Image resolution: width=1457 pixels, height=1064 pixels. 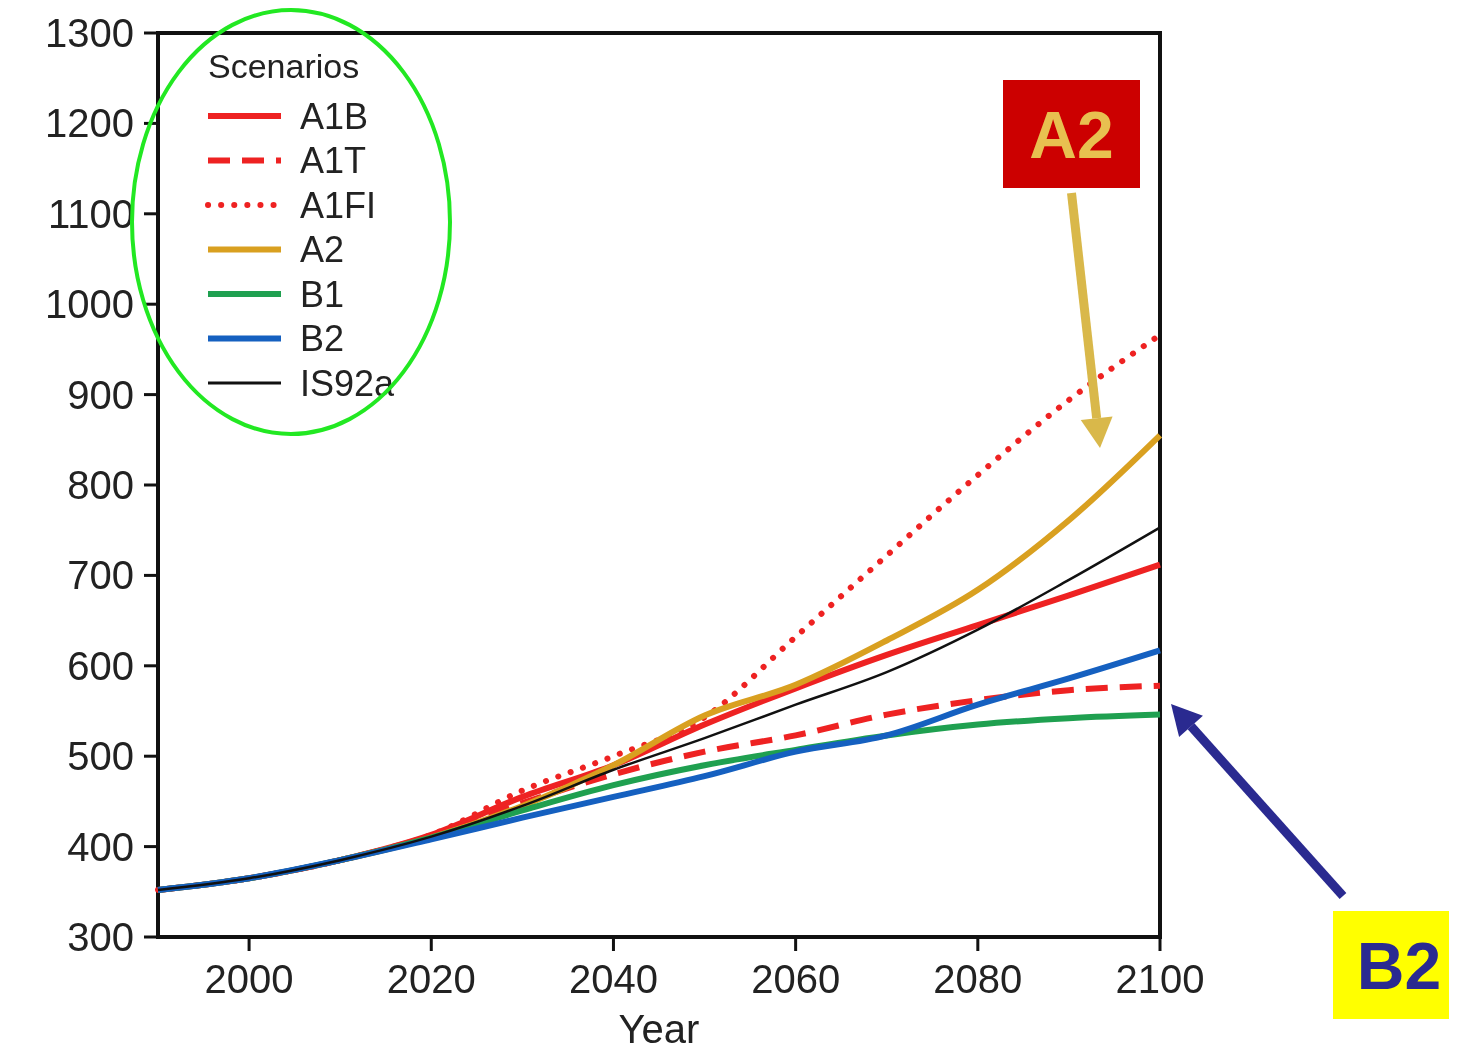 I want to click on x-tick-label: 2060, so click(x=796, y=979).